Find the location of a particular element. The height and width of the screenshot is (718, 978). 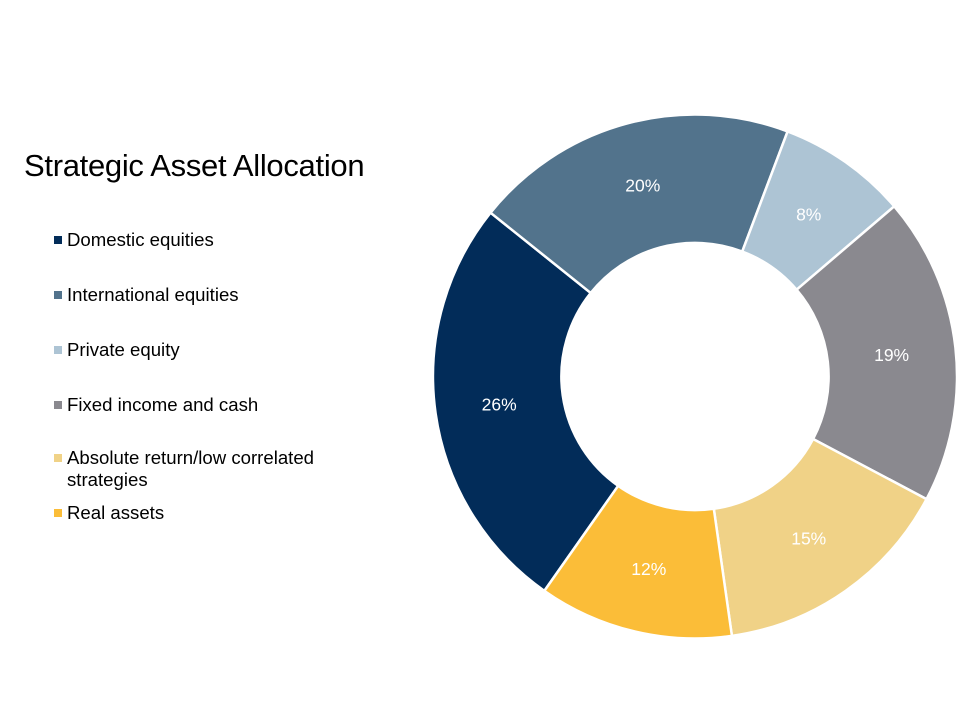

chart-title: Strategic Asset Allocation is located at coordinates (194, 165).